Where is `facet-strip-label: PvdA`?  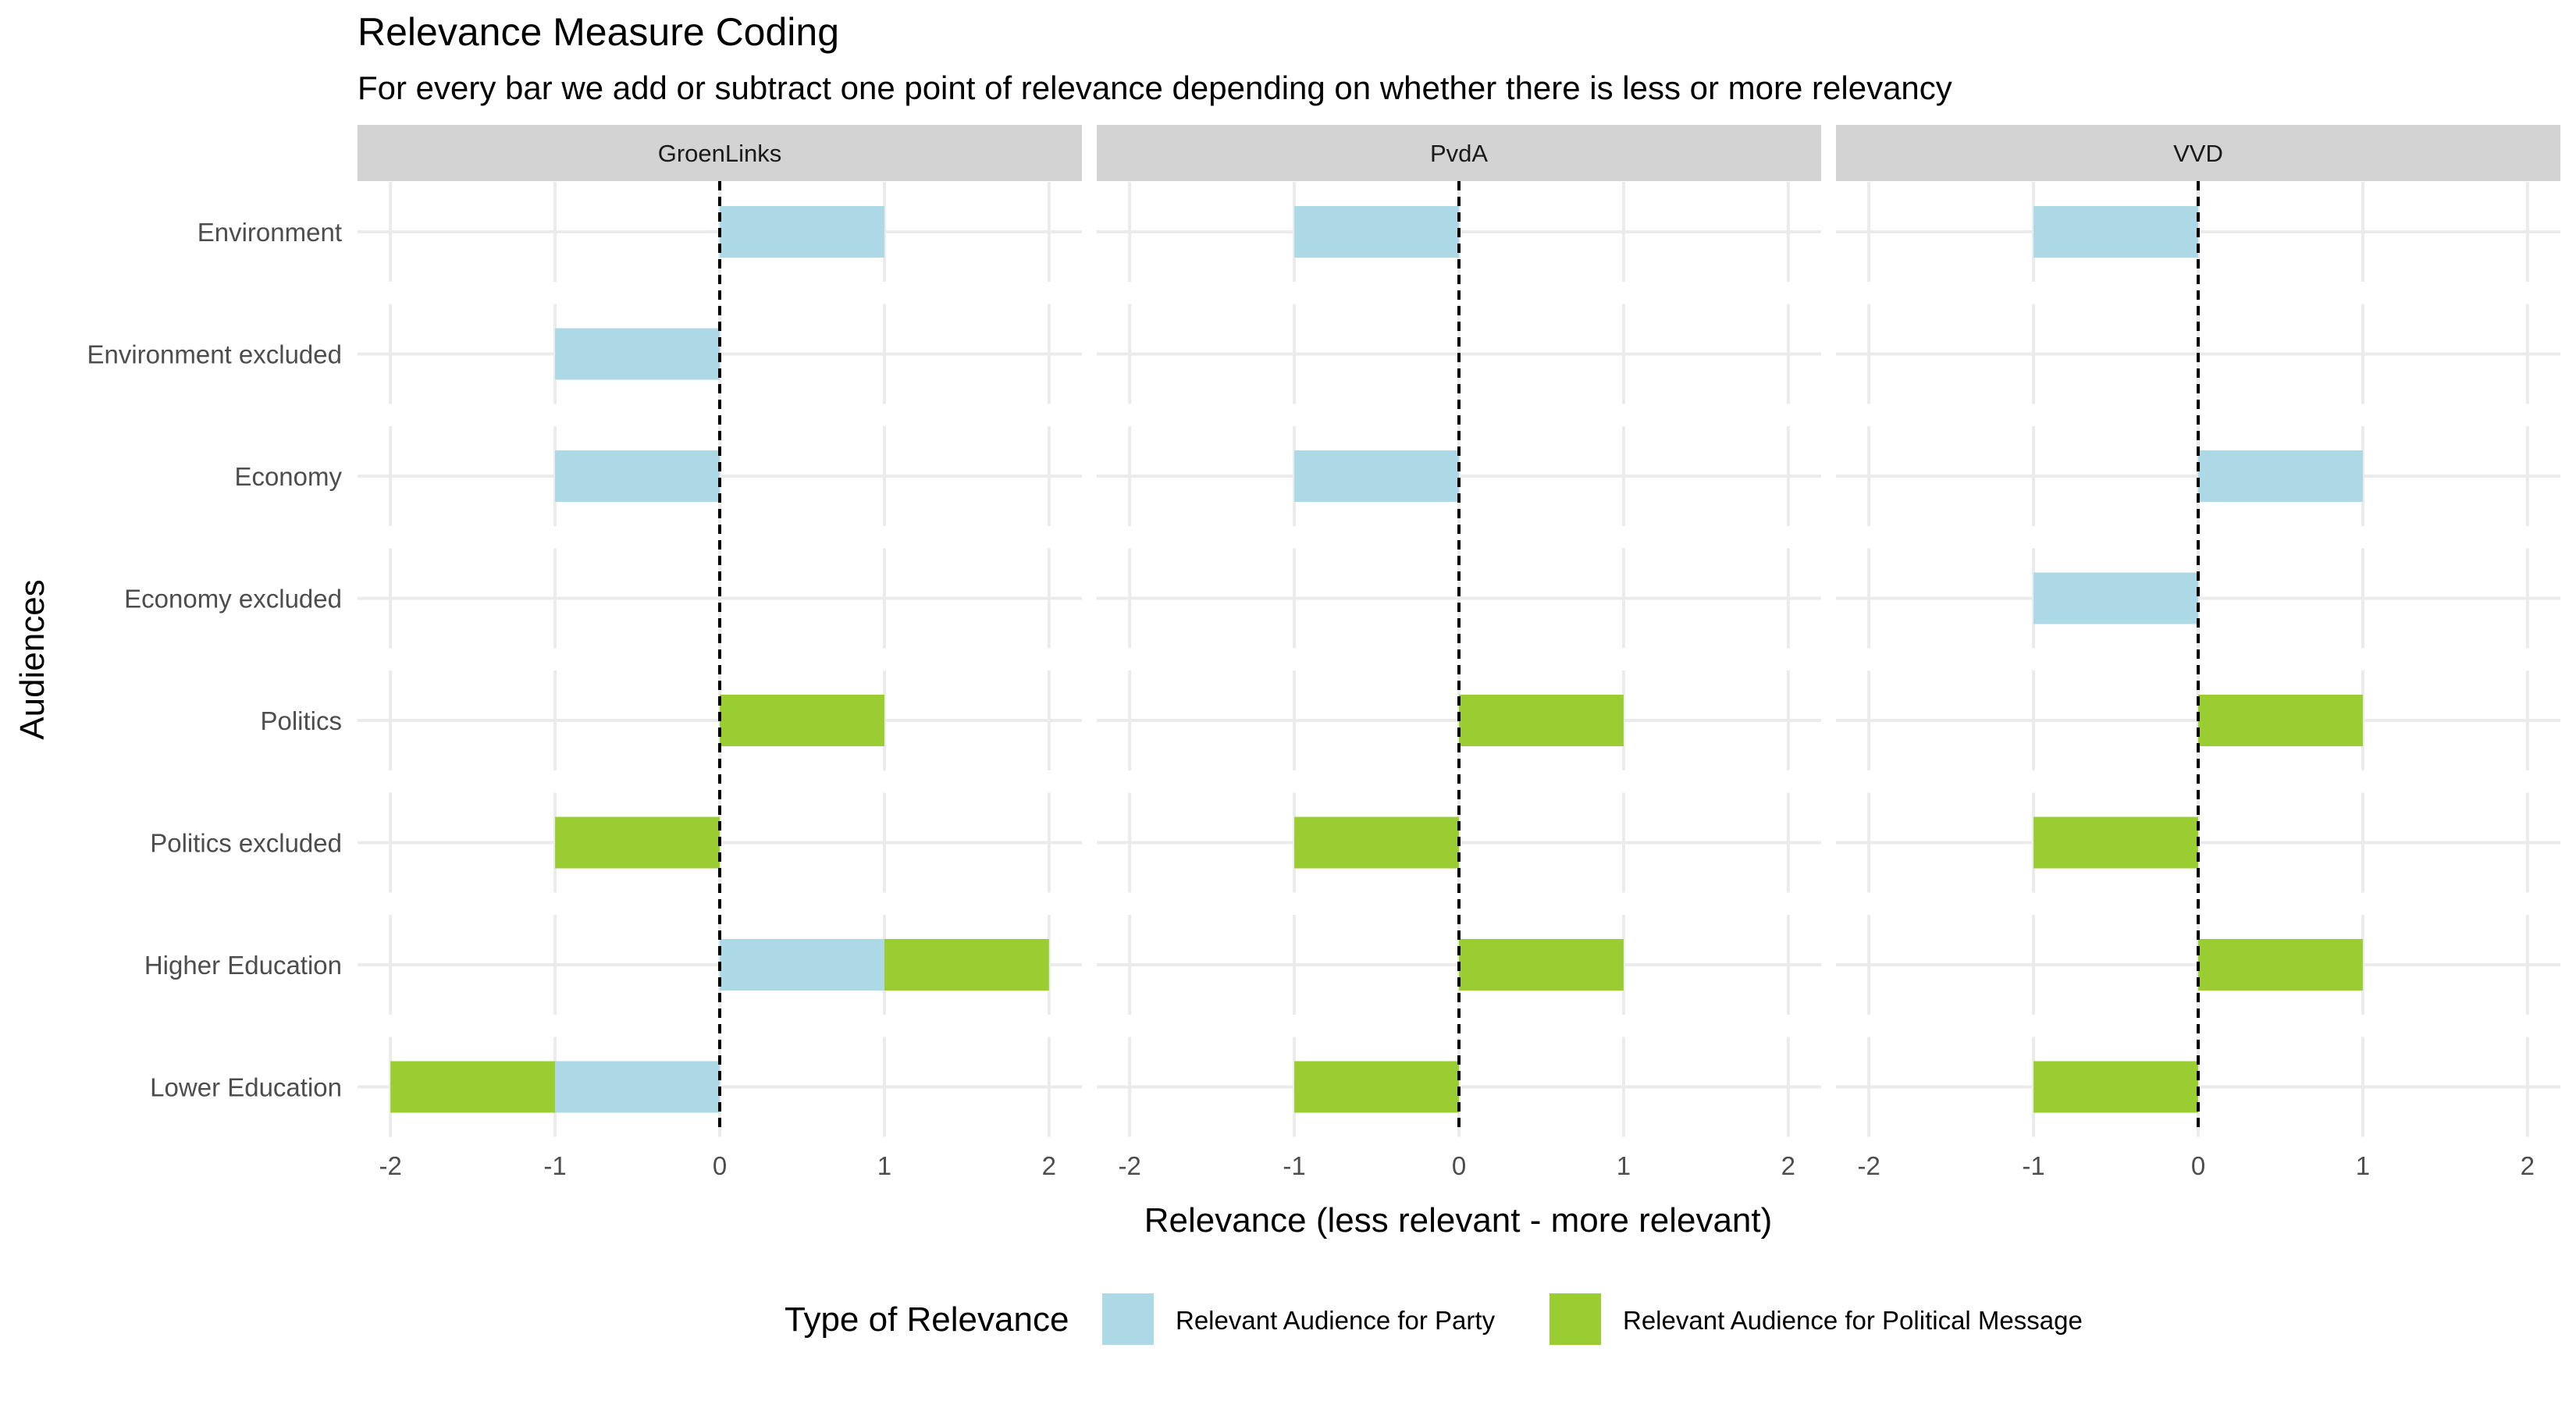 facet-strip-label: PvdA is located at coordinates (1459, 153).